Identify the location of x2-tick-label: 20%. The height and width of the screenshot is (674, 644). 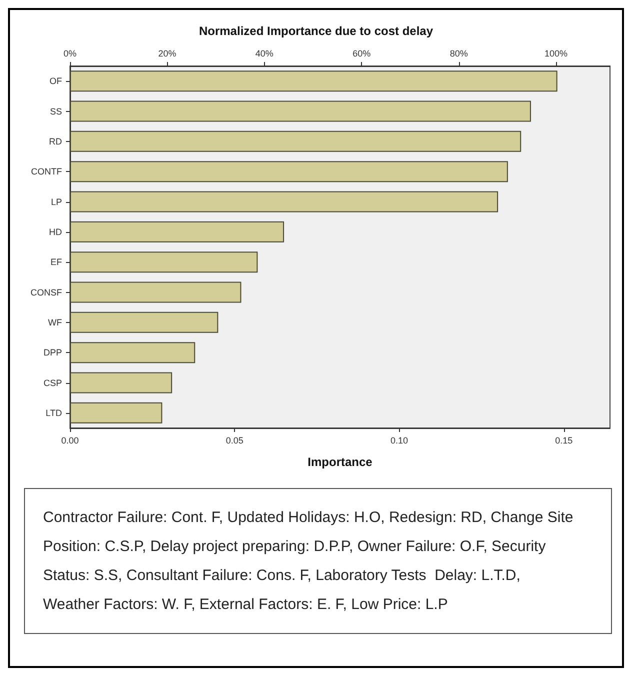
(167, 53).